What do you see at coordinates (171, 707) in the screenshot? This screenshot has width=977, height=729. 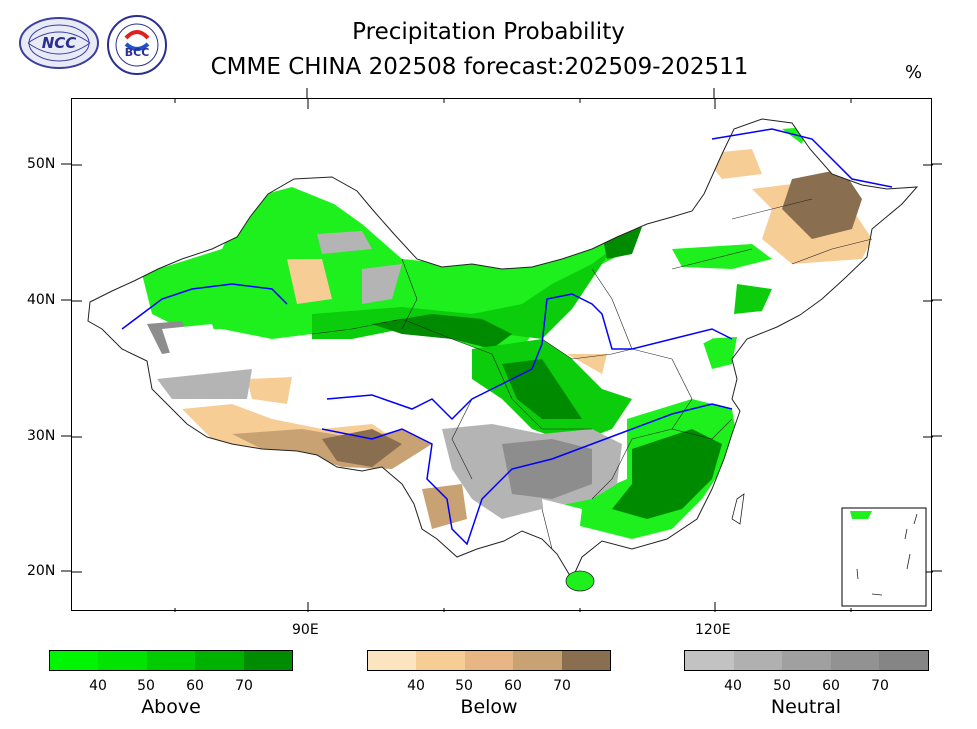 I see `colorbar-above-label: Above` at bounding box center [171, 707].